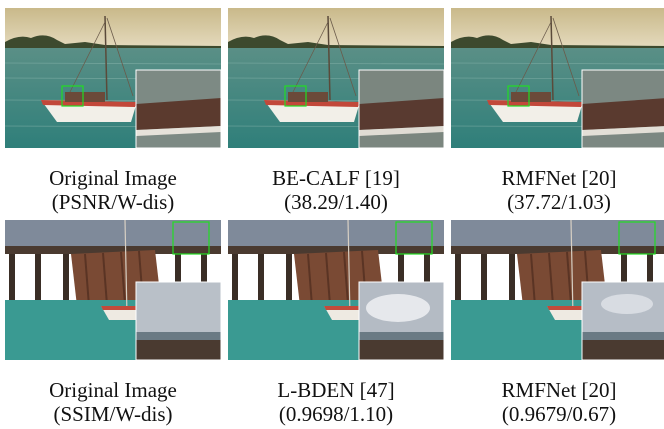  I want to click on boat-image-be-calf, so click(336, 78).